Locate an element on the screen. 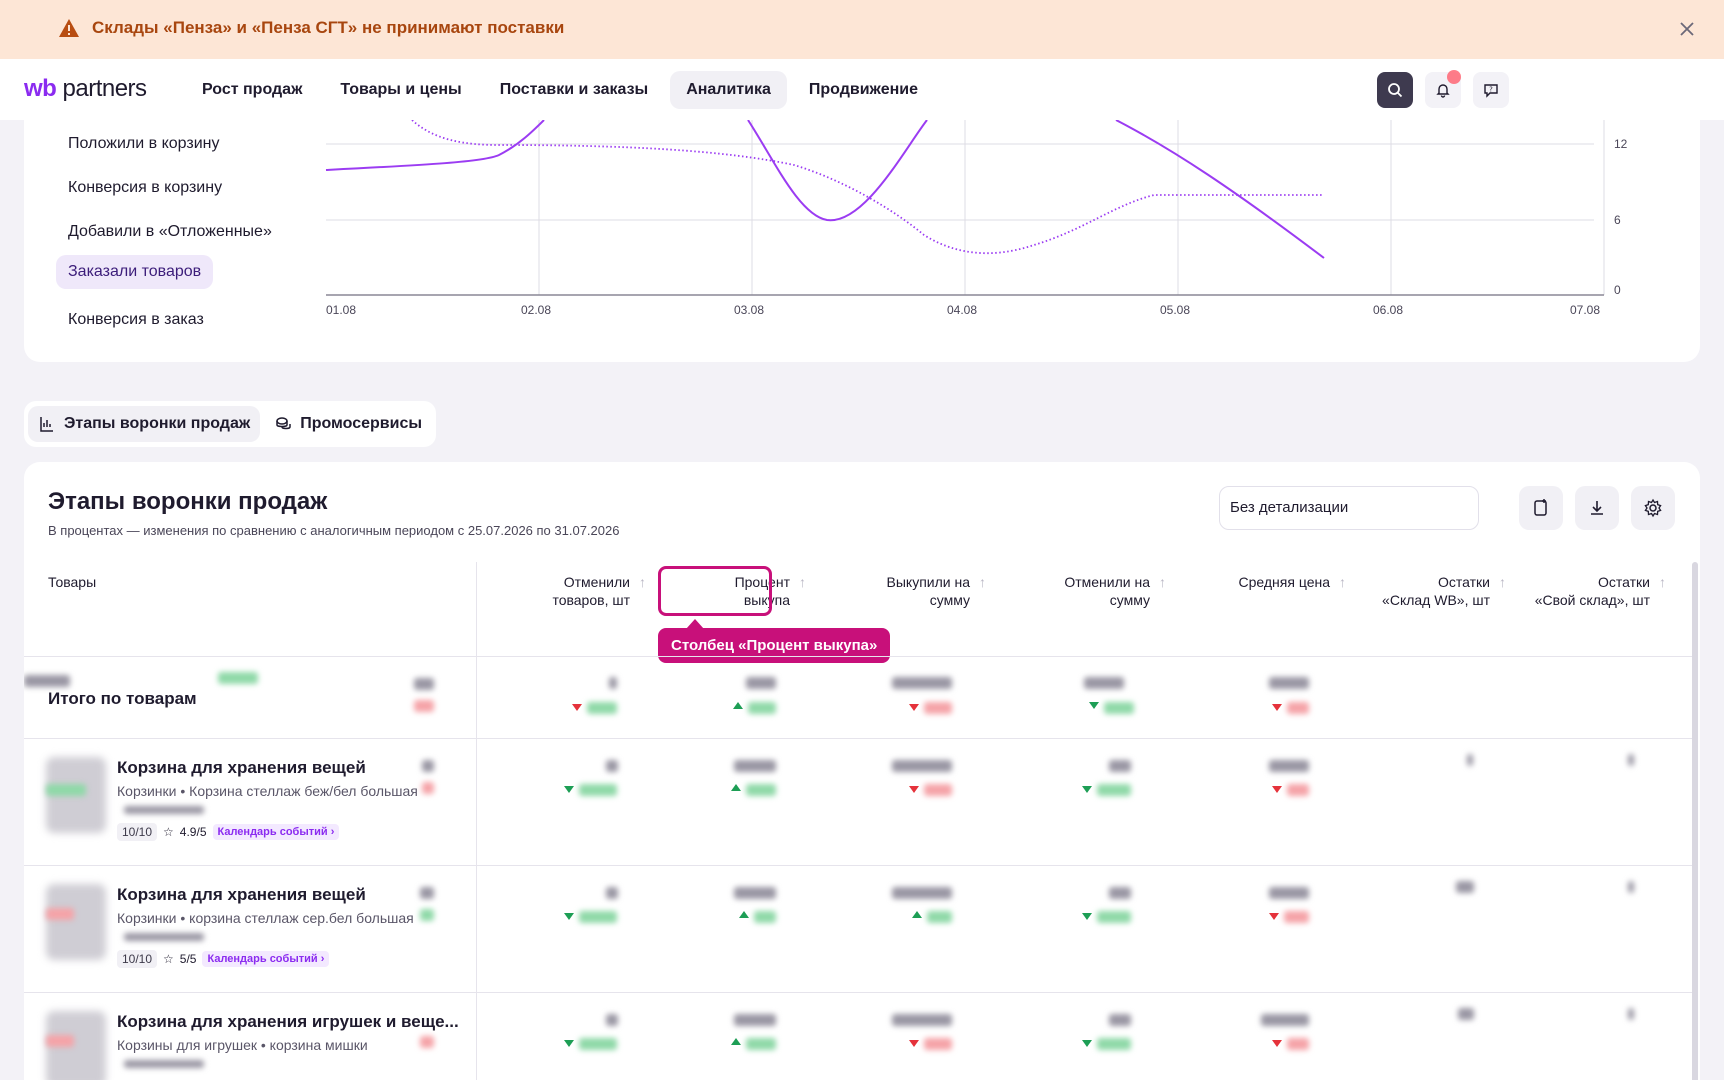 The height and width of the screenshot is (1080, 1724). section-tabs: Этапы воронки продаж Промосервисы is located at coordinates (230, 424).